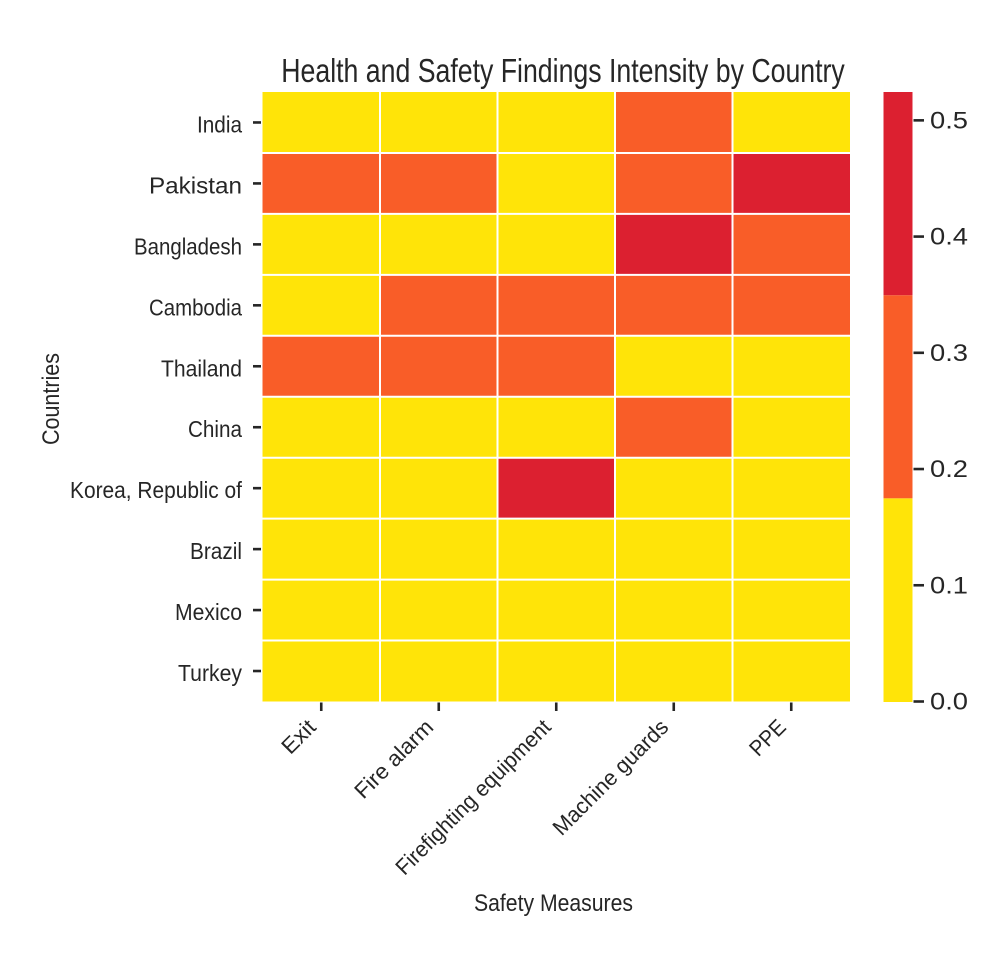  What do you see at coordinates (51, 399) in the screenshot?
I see `svg-text: Countries` at bounding box center [51, 399].